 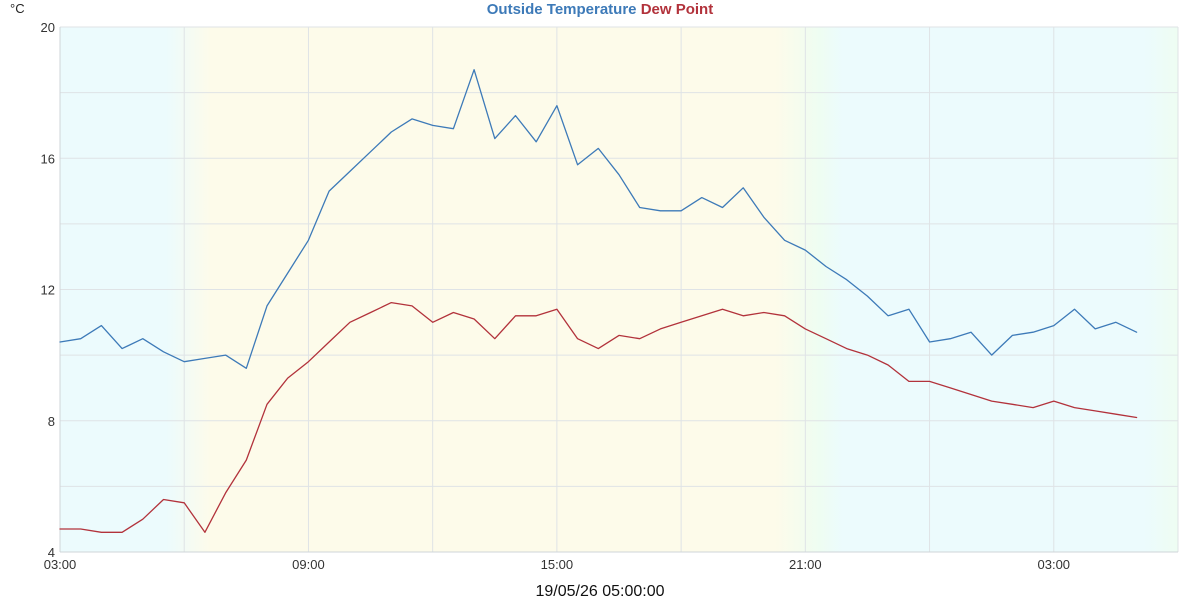 What do you see at coordinates (48, 290) in the screenshot?
I see `y-tick-label: 12` at bounding box center [48, 290].